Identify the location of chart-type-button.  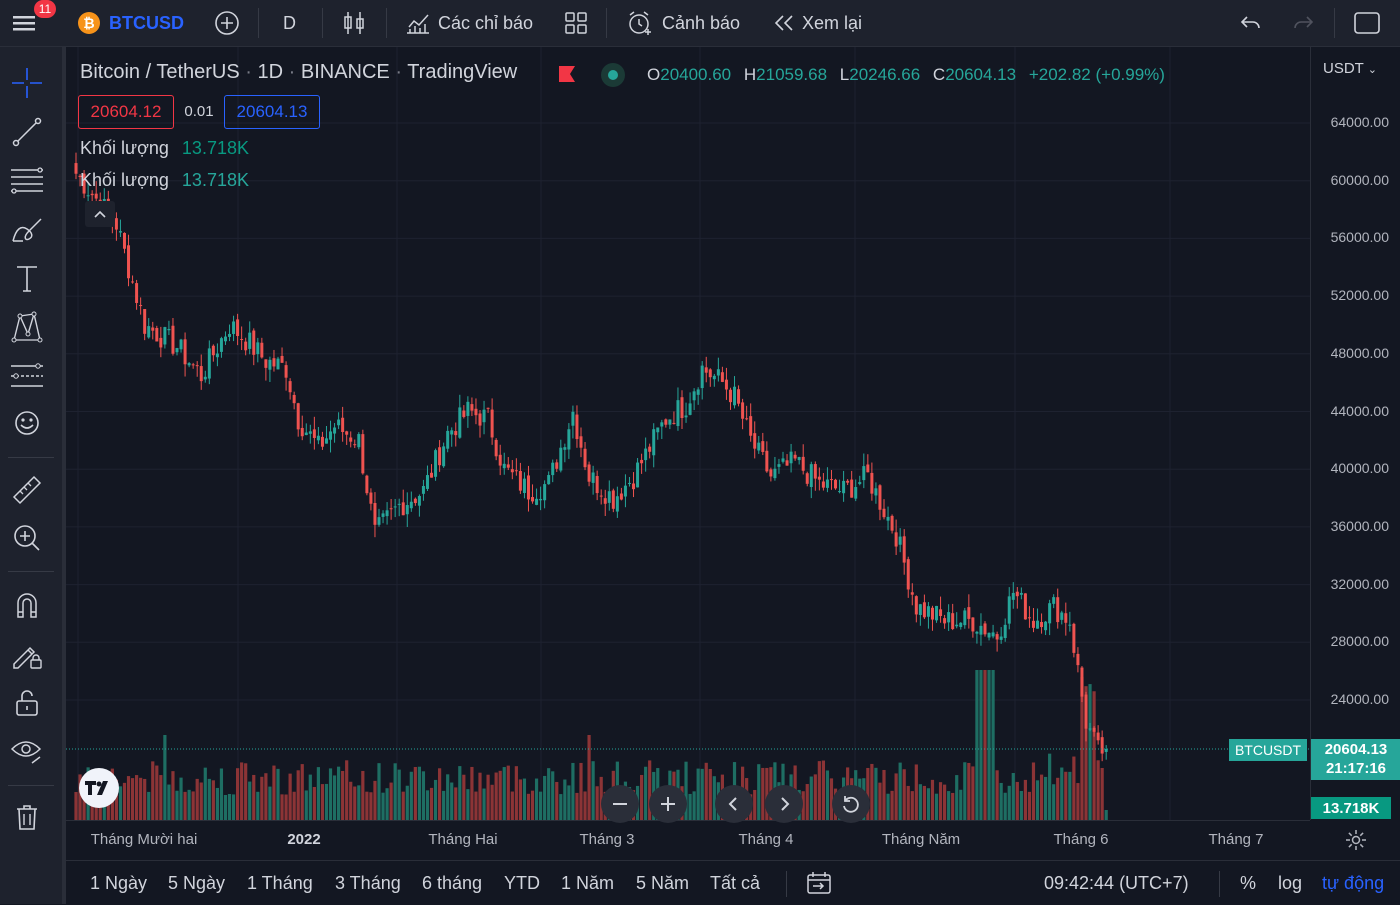
(354, 23).